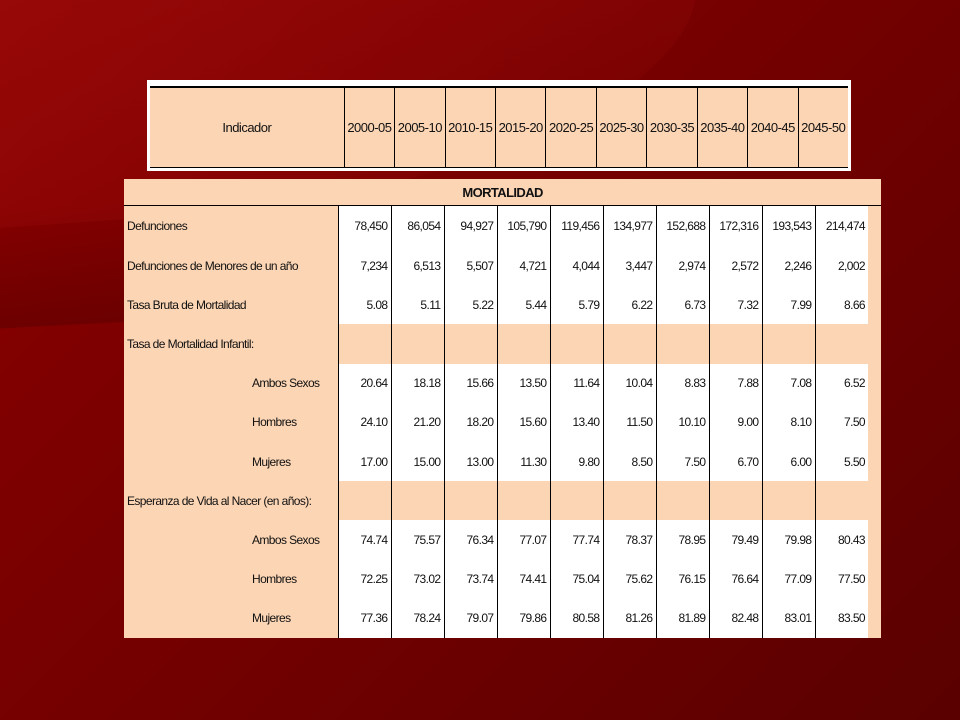 This screenshot has width=960, height=720. Describe the element at coordinates (523, 226) in the screenshot. I see `value-cell: 105,790` at that location.